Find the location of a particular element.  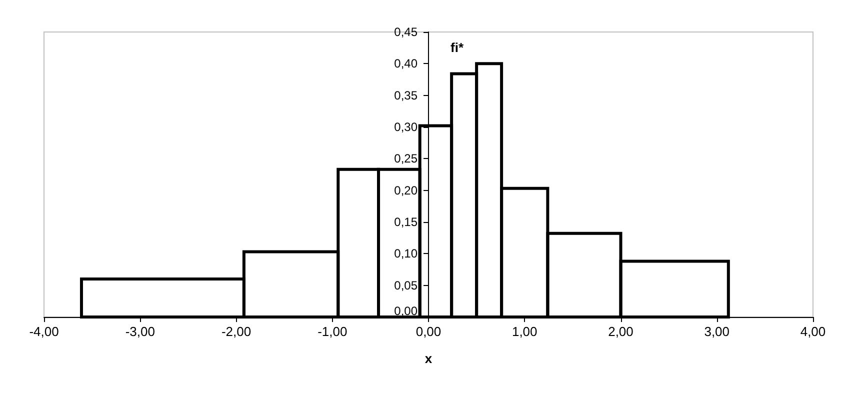

x-tick-label: 1,00 is located at coordinates (525, 331).